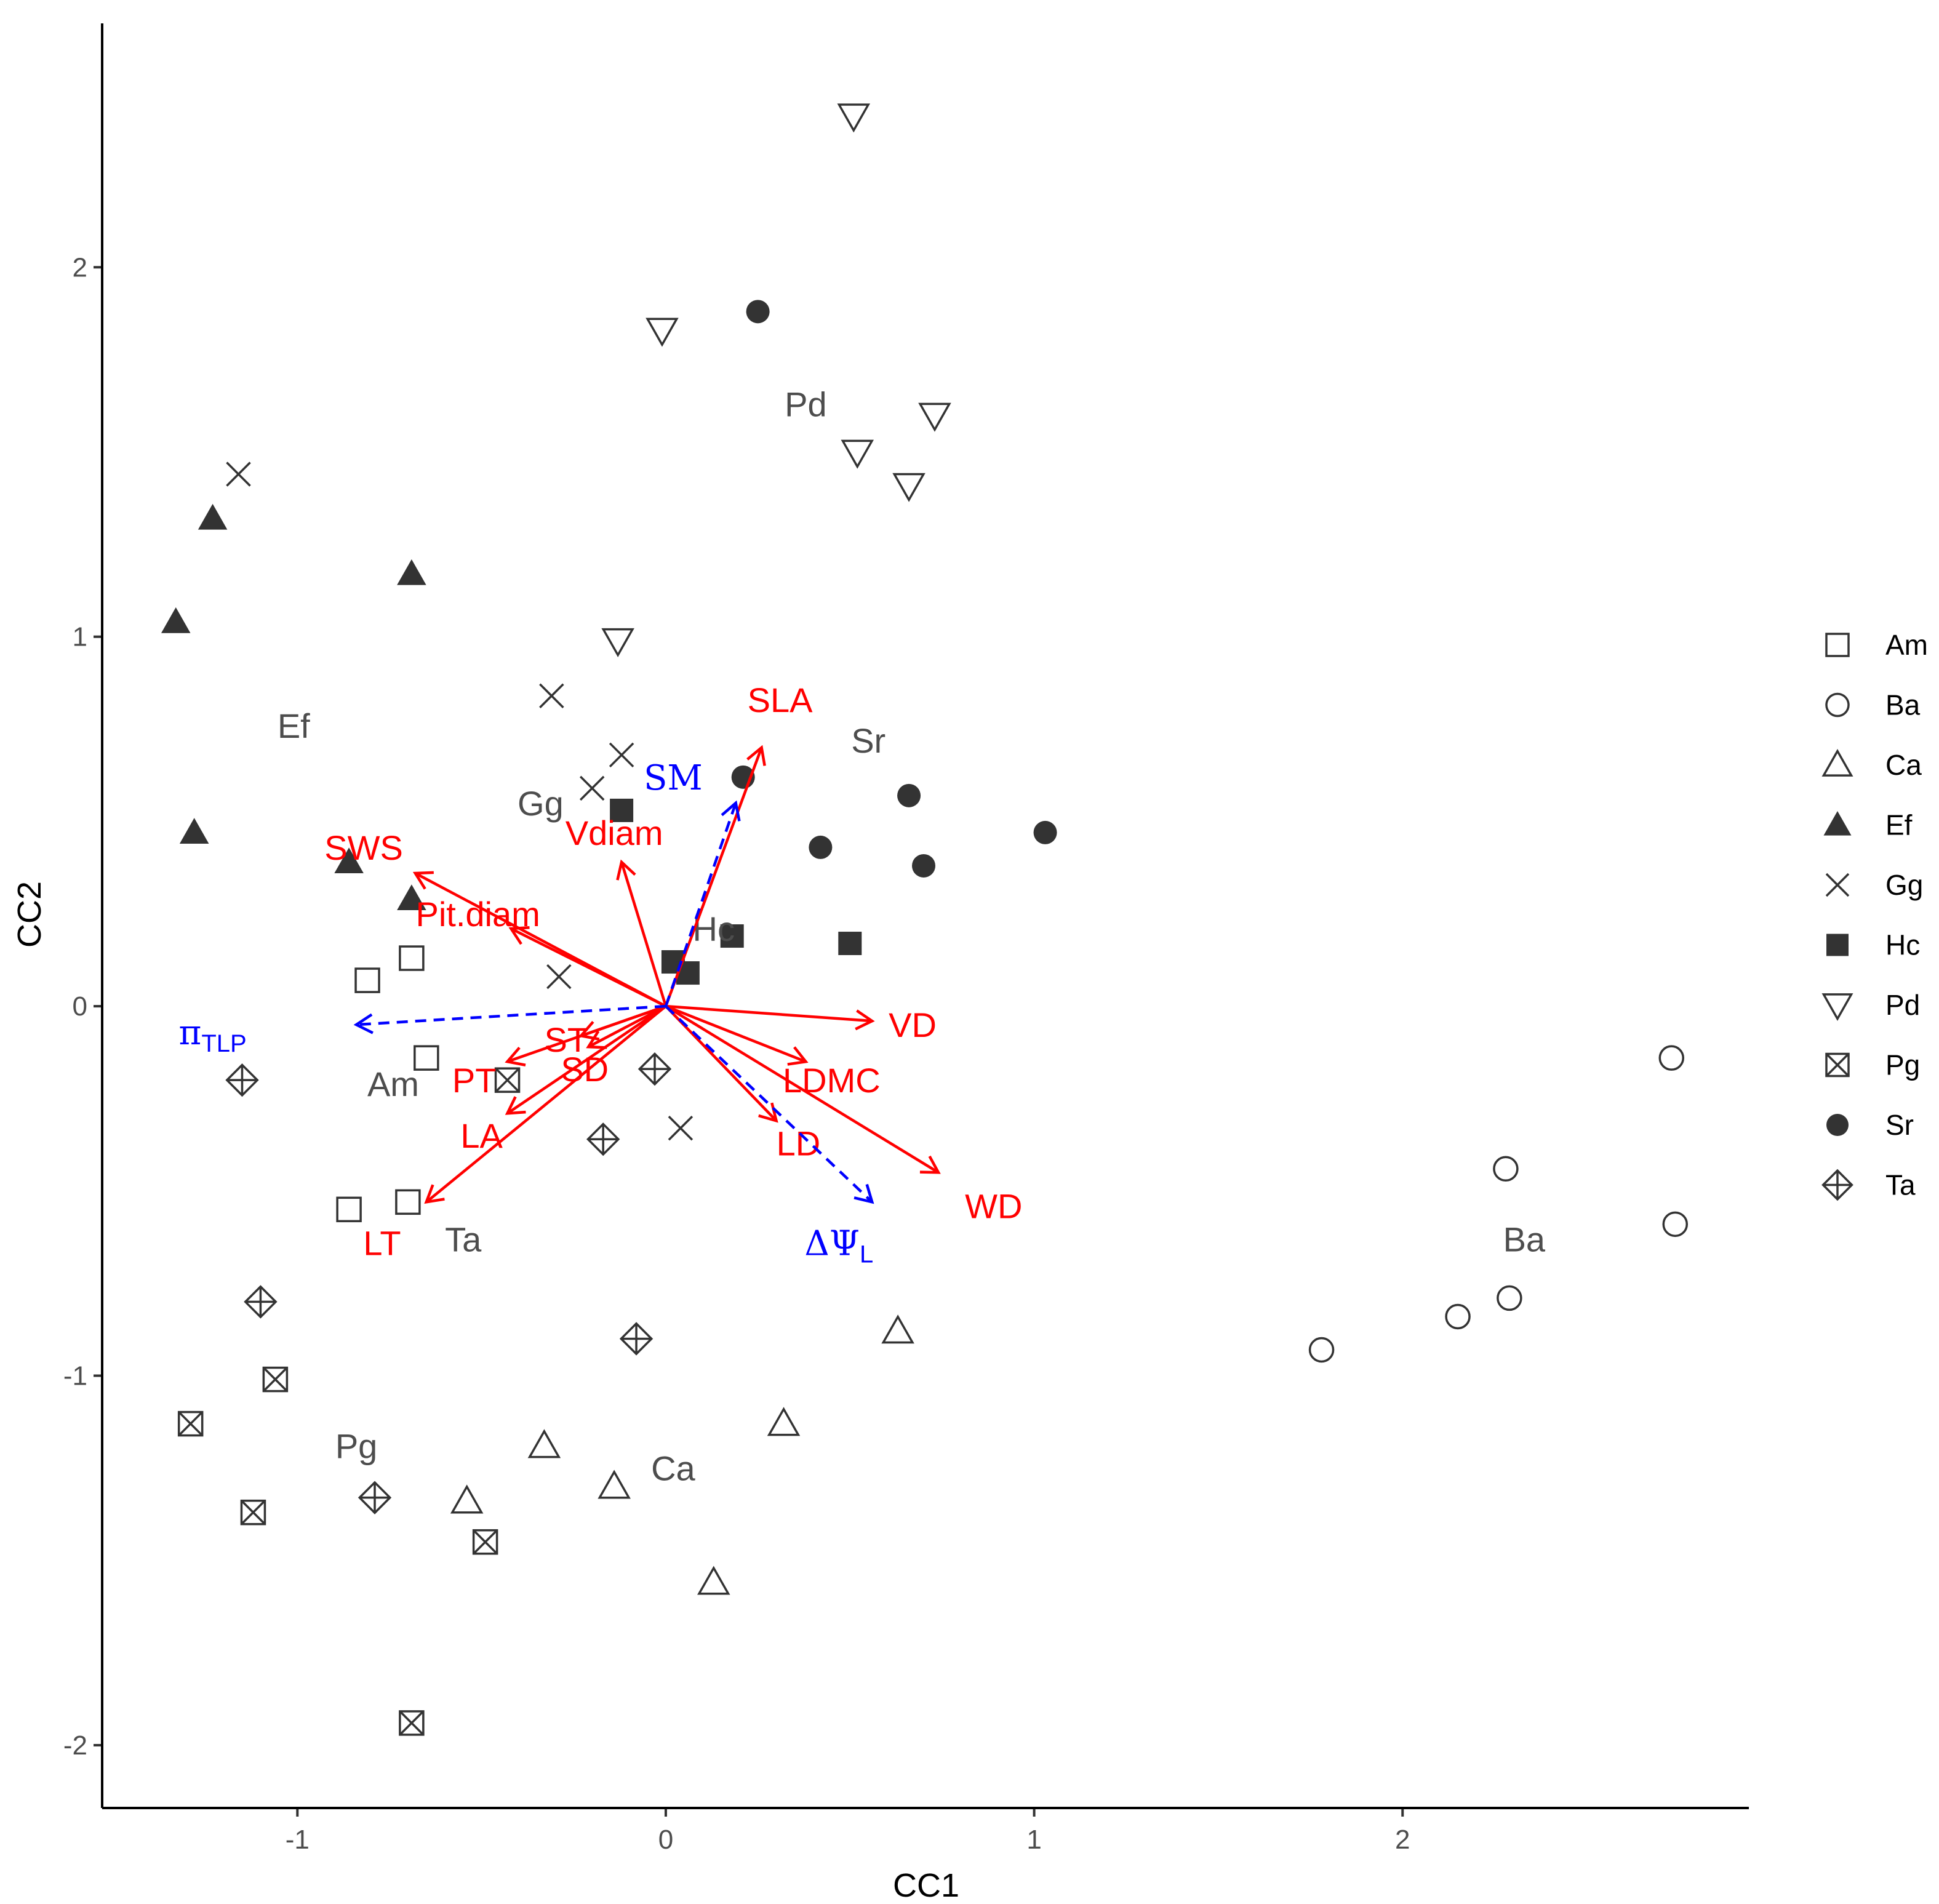 The height and width of the screenshot is (1904, 1939). Describe the element at coordinates (1902, 1065) in the screenshot. I see `legend-label-pg: Pg` at that location.